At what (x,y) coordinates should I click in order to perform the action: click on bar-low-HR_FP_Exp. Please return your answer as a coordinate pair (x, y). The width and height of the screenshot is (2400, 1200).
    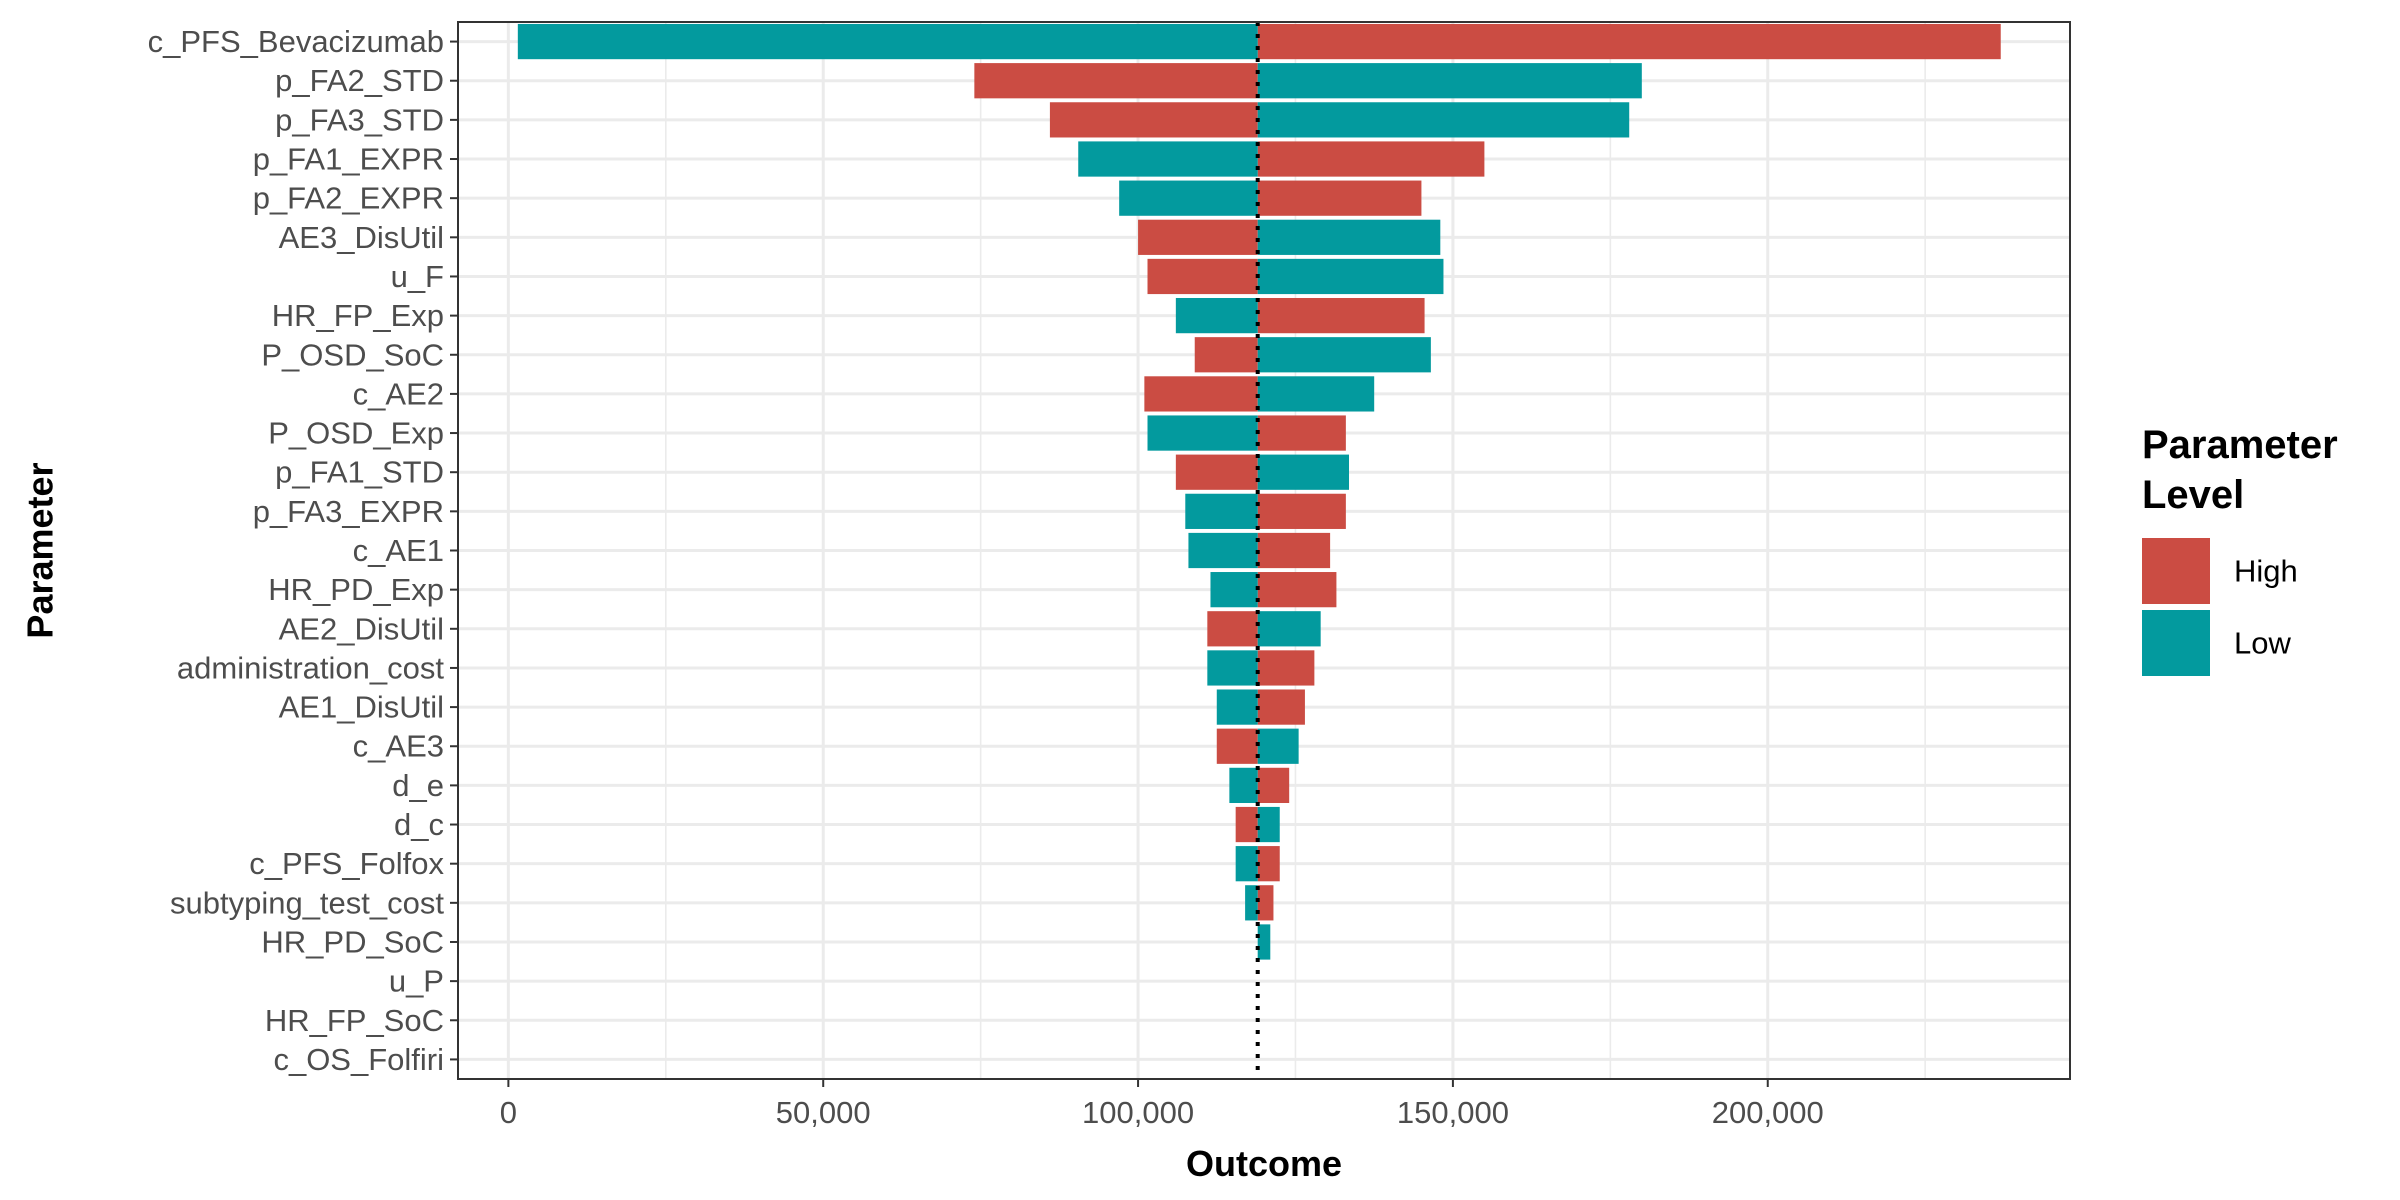
    Looking at the image, I should click on (1216, 315).